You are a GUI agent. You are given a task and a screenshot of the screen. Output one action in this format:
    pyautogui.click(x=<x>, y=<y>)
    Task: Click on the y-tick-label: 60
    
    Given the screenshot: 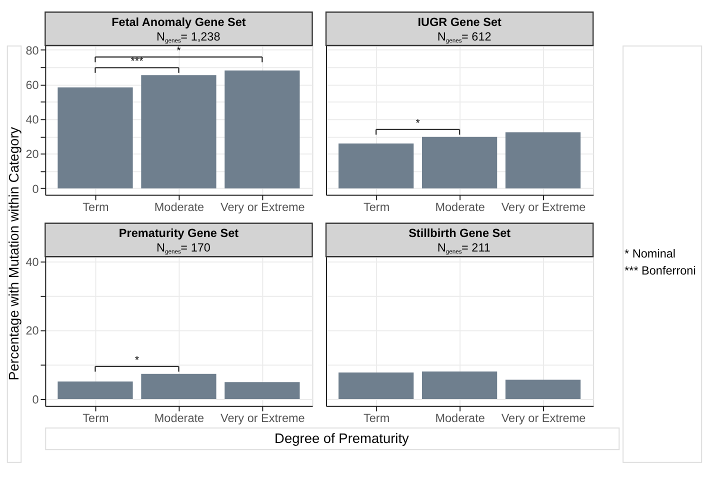 What is the action you would take?
    pyautogui.click(x=33, y=85)
    